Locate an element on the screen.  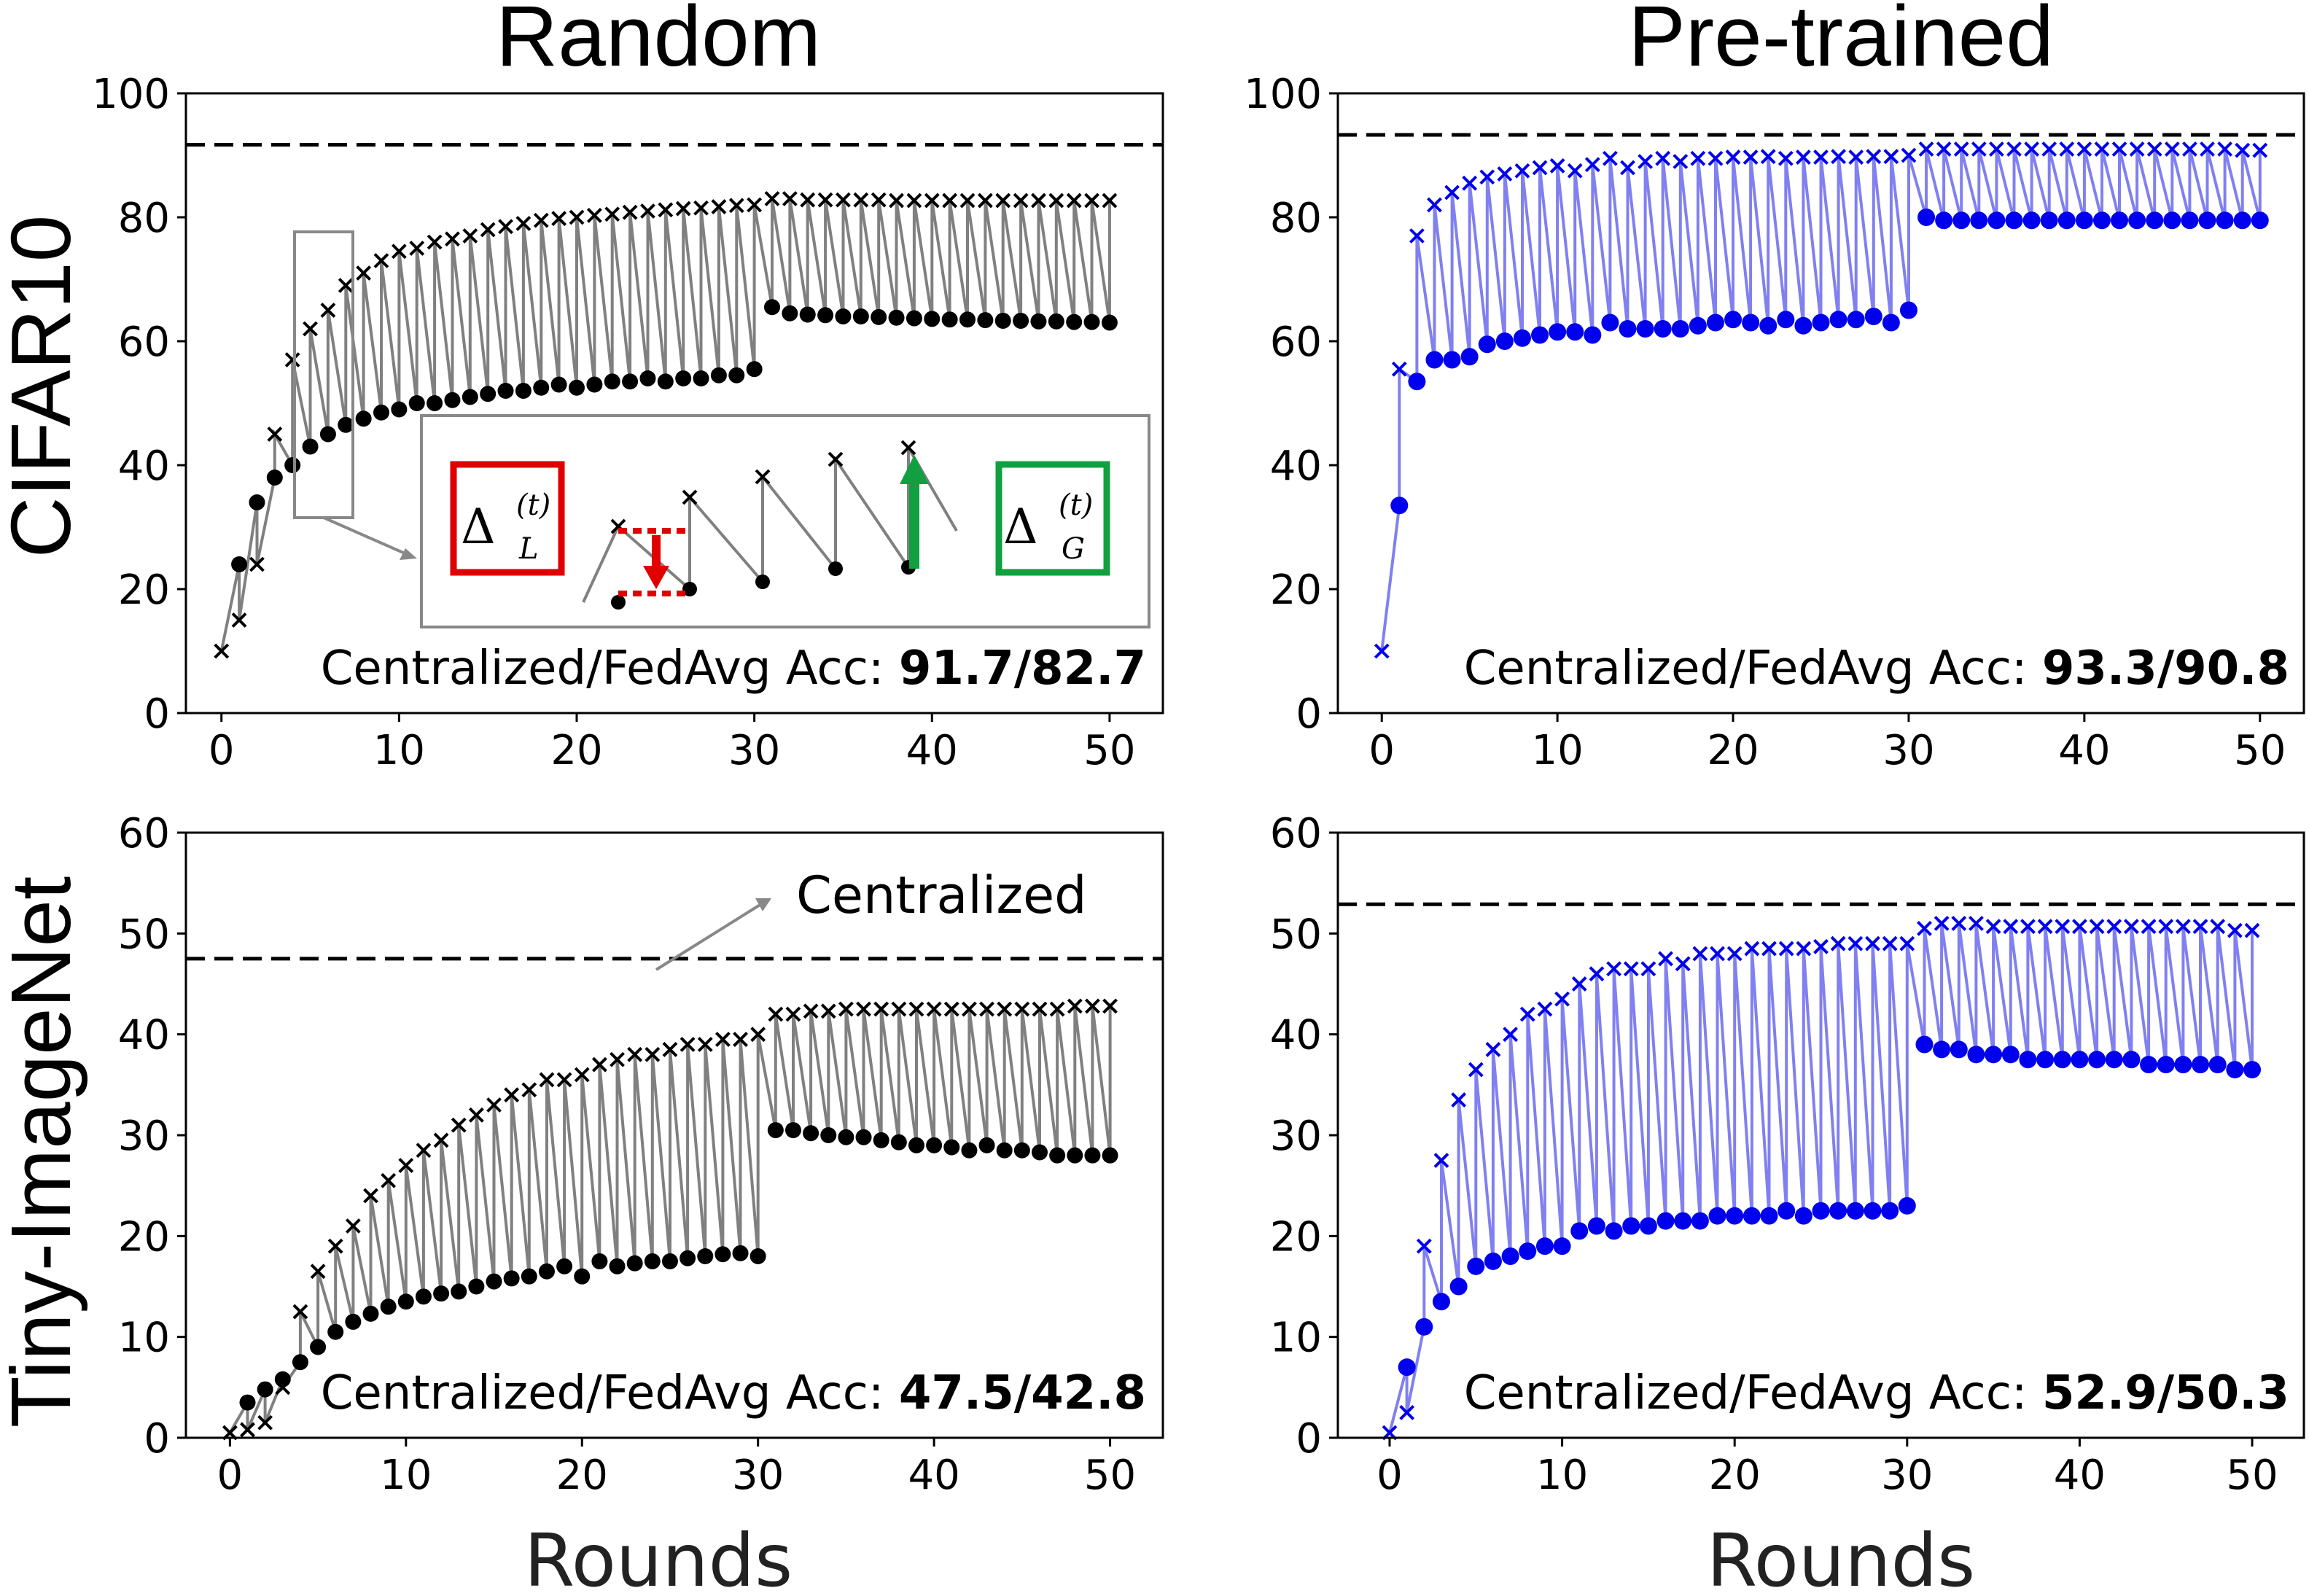
y-tick-label: 20 is located at coordinates (1296, 1237).